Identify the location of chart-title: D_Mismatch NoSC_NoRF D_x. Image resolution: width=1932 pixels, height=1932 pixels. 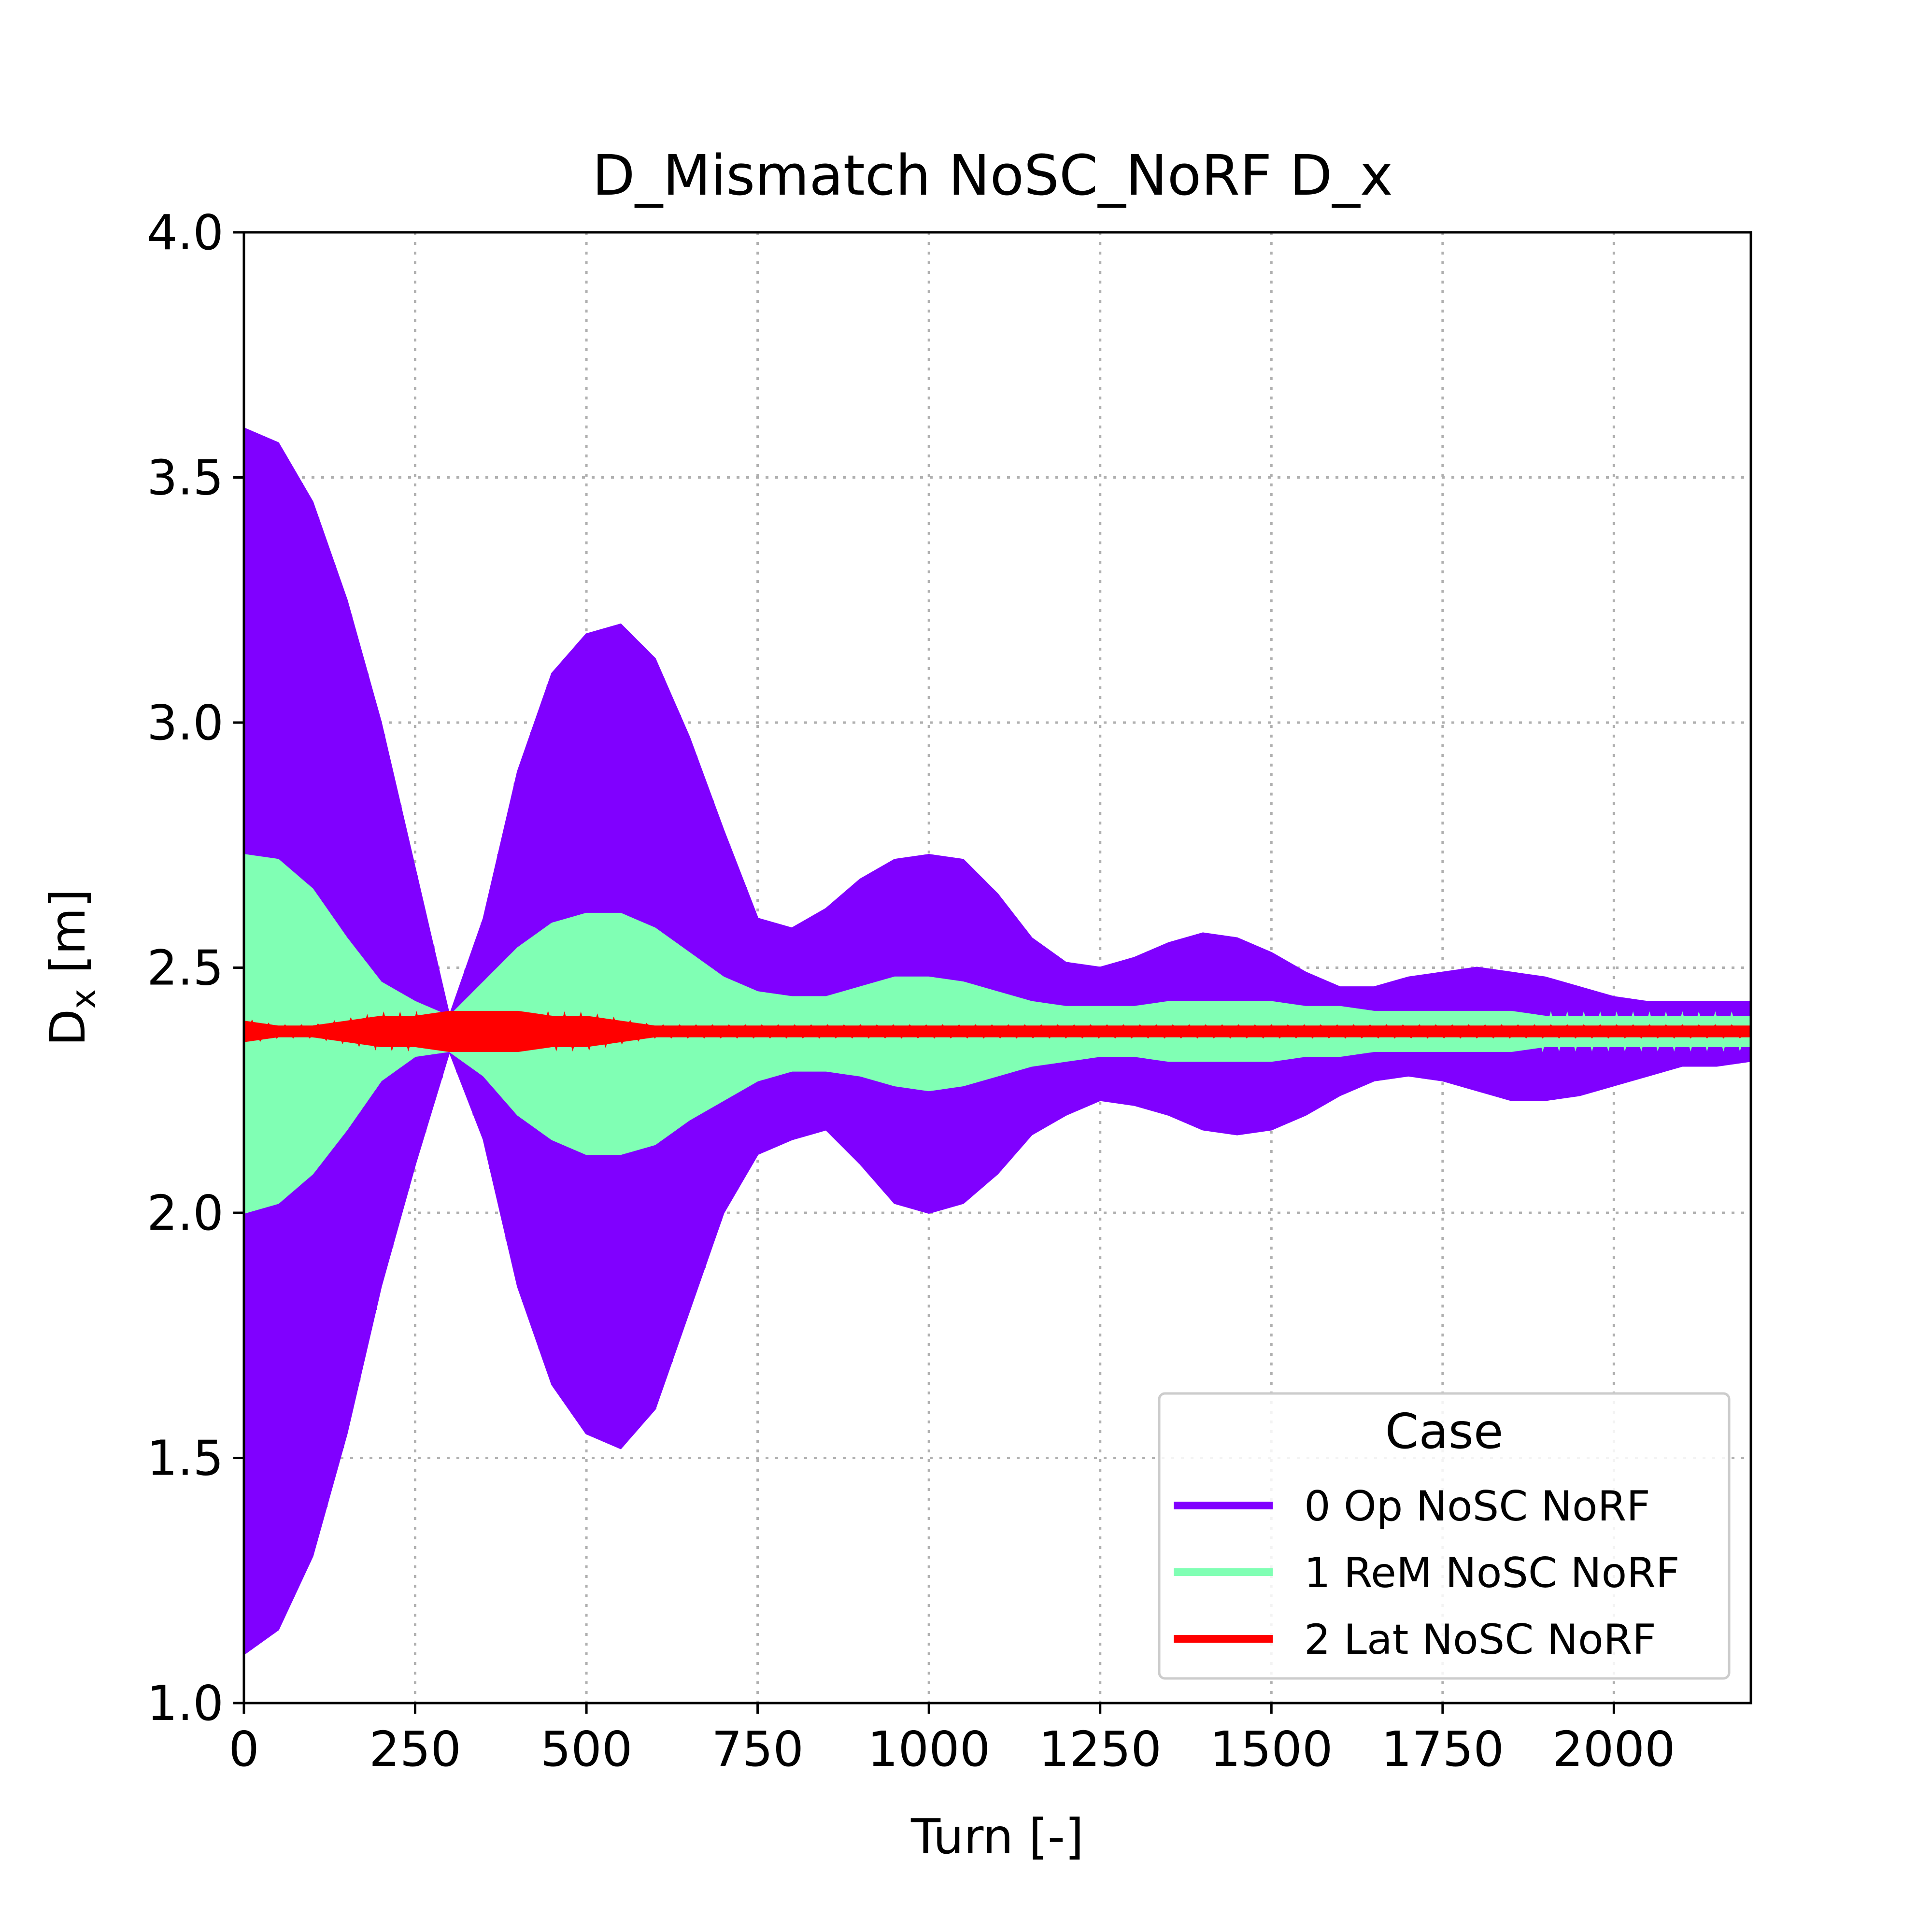
(992, 175).